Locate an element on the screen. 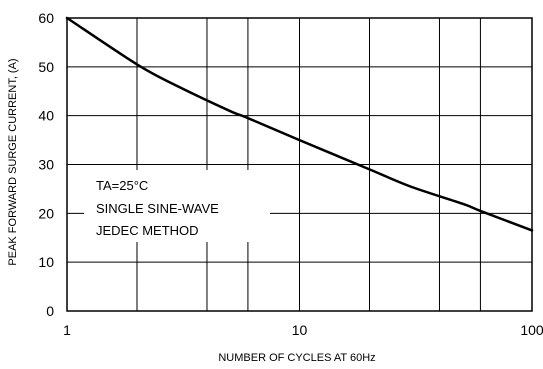 The height and width of the screenshot is (369, 543). x-axis-label: NUMBER OF CYCLES AT 60Hz is located at coordinates (296, 358).